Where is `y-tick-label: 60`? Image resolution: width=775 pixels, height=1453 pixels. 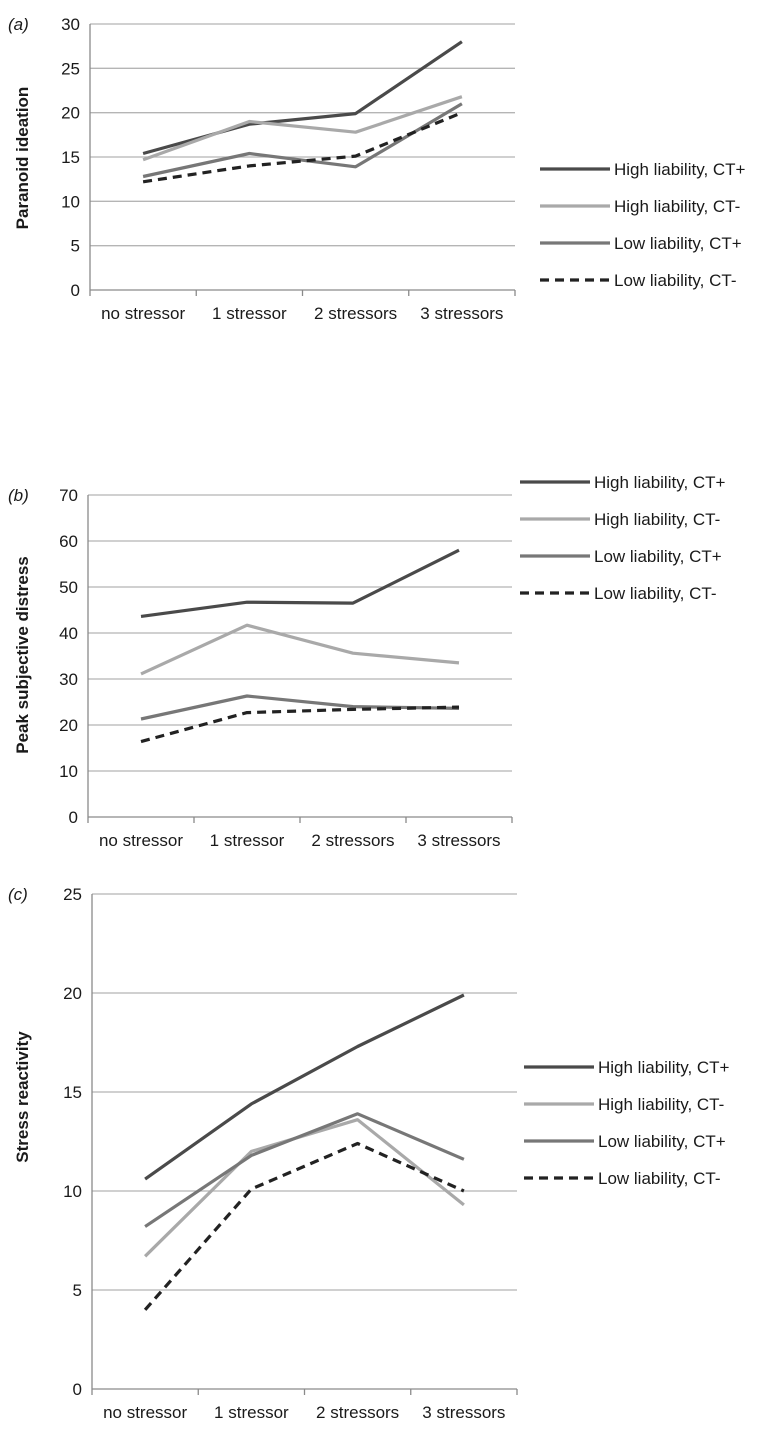 y-tick-label: 60 is located at coordinates (68, 541).